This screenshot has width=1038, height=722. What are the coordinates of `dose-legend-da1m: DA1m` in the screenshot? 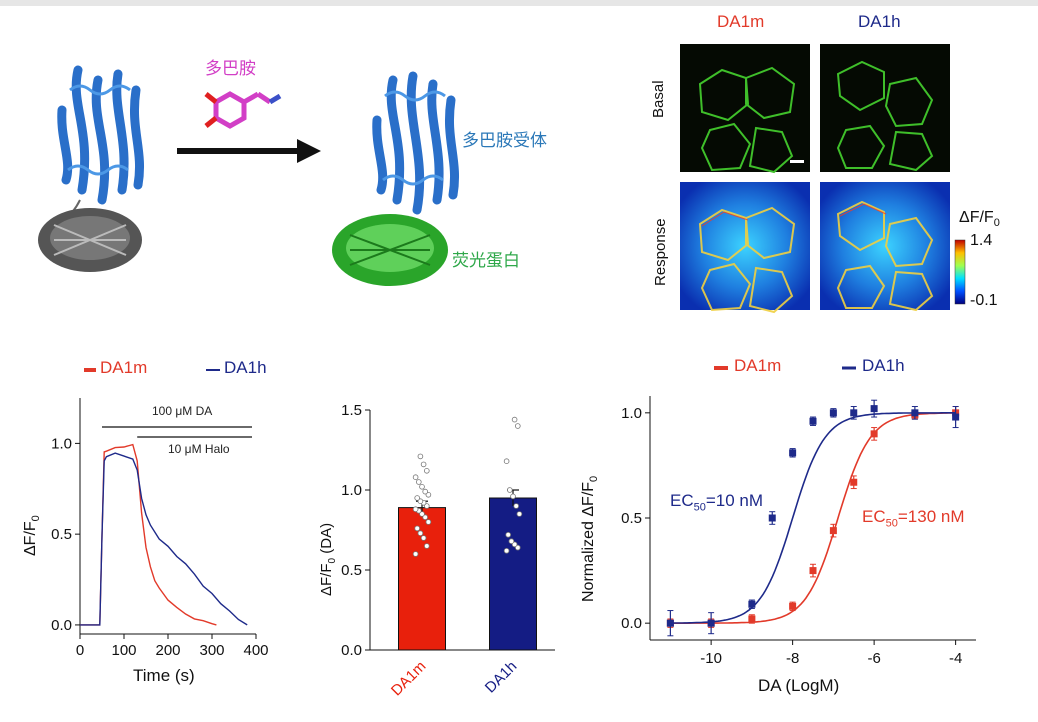 It's located at (758, 365).